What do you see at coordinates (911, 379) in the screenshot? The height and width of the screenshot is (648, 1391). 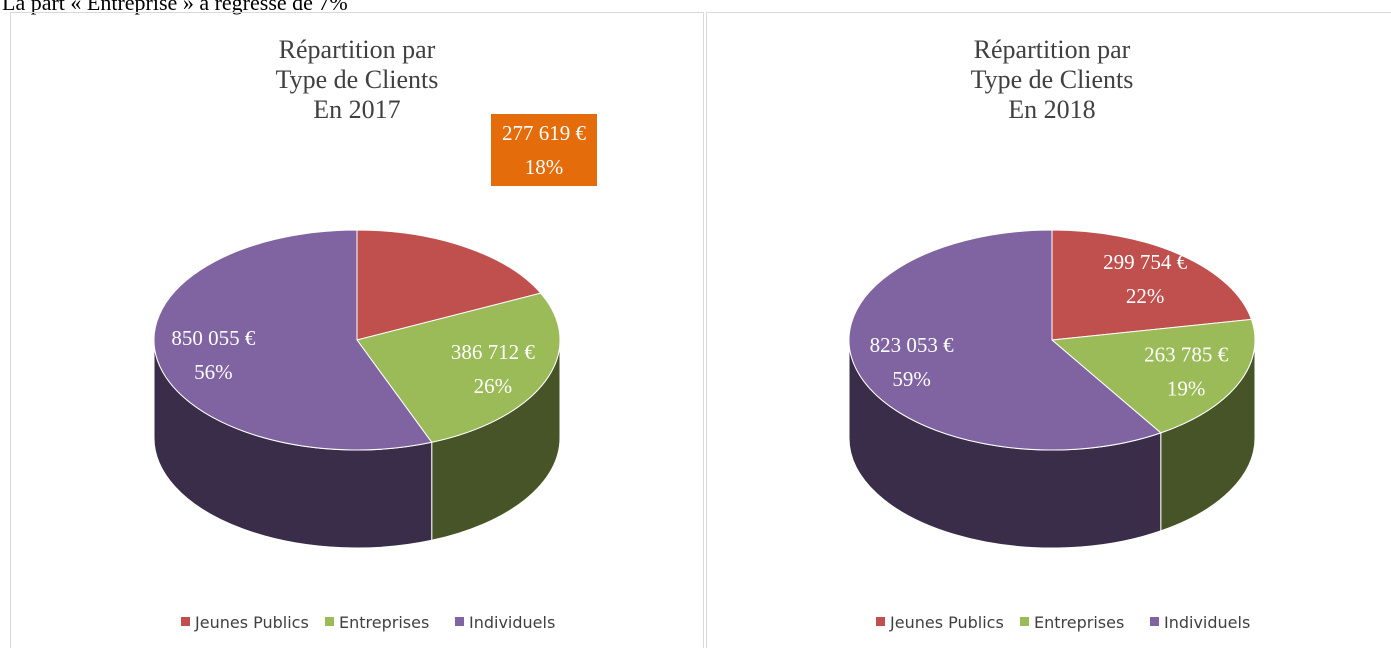 I see `value-label: 59%` at bounding box center [911, 379].